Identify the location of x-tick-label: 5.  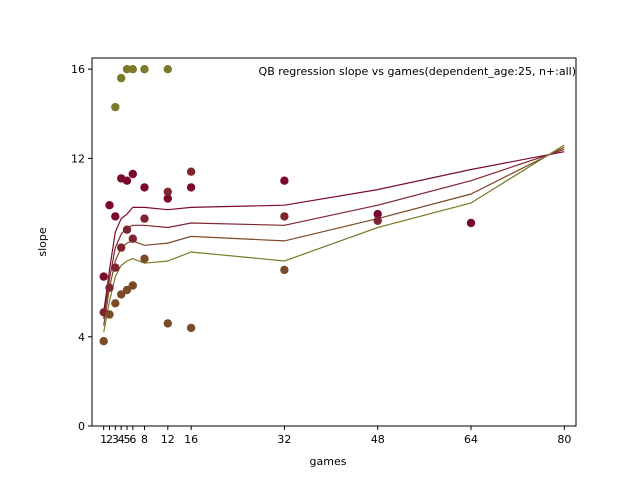
(126, 439).